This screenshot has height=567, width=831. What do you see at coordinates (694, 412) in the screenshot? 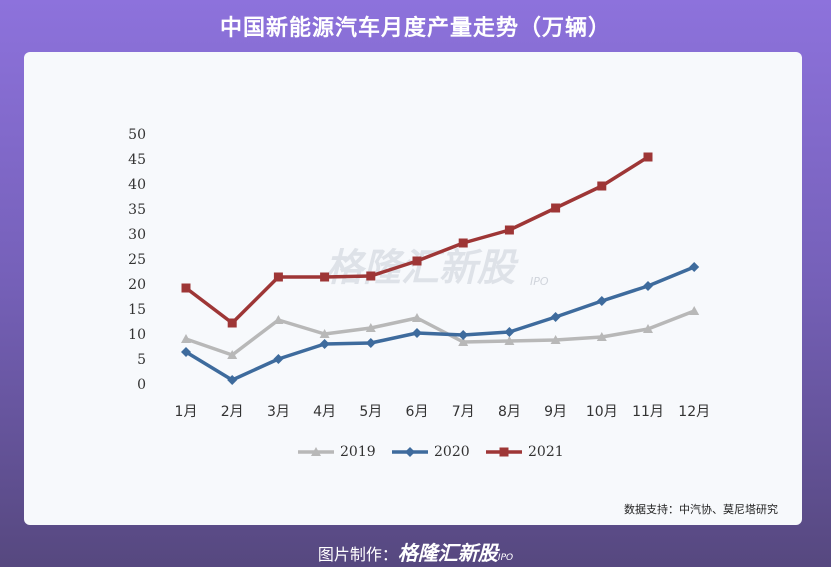
I see `x-tick-label: 12月` at bounding box center [694, 412].